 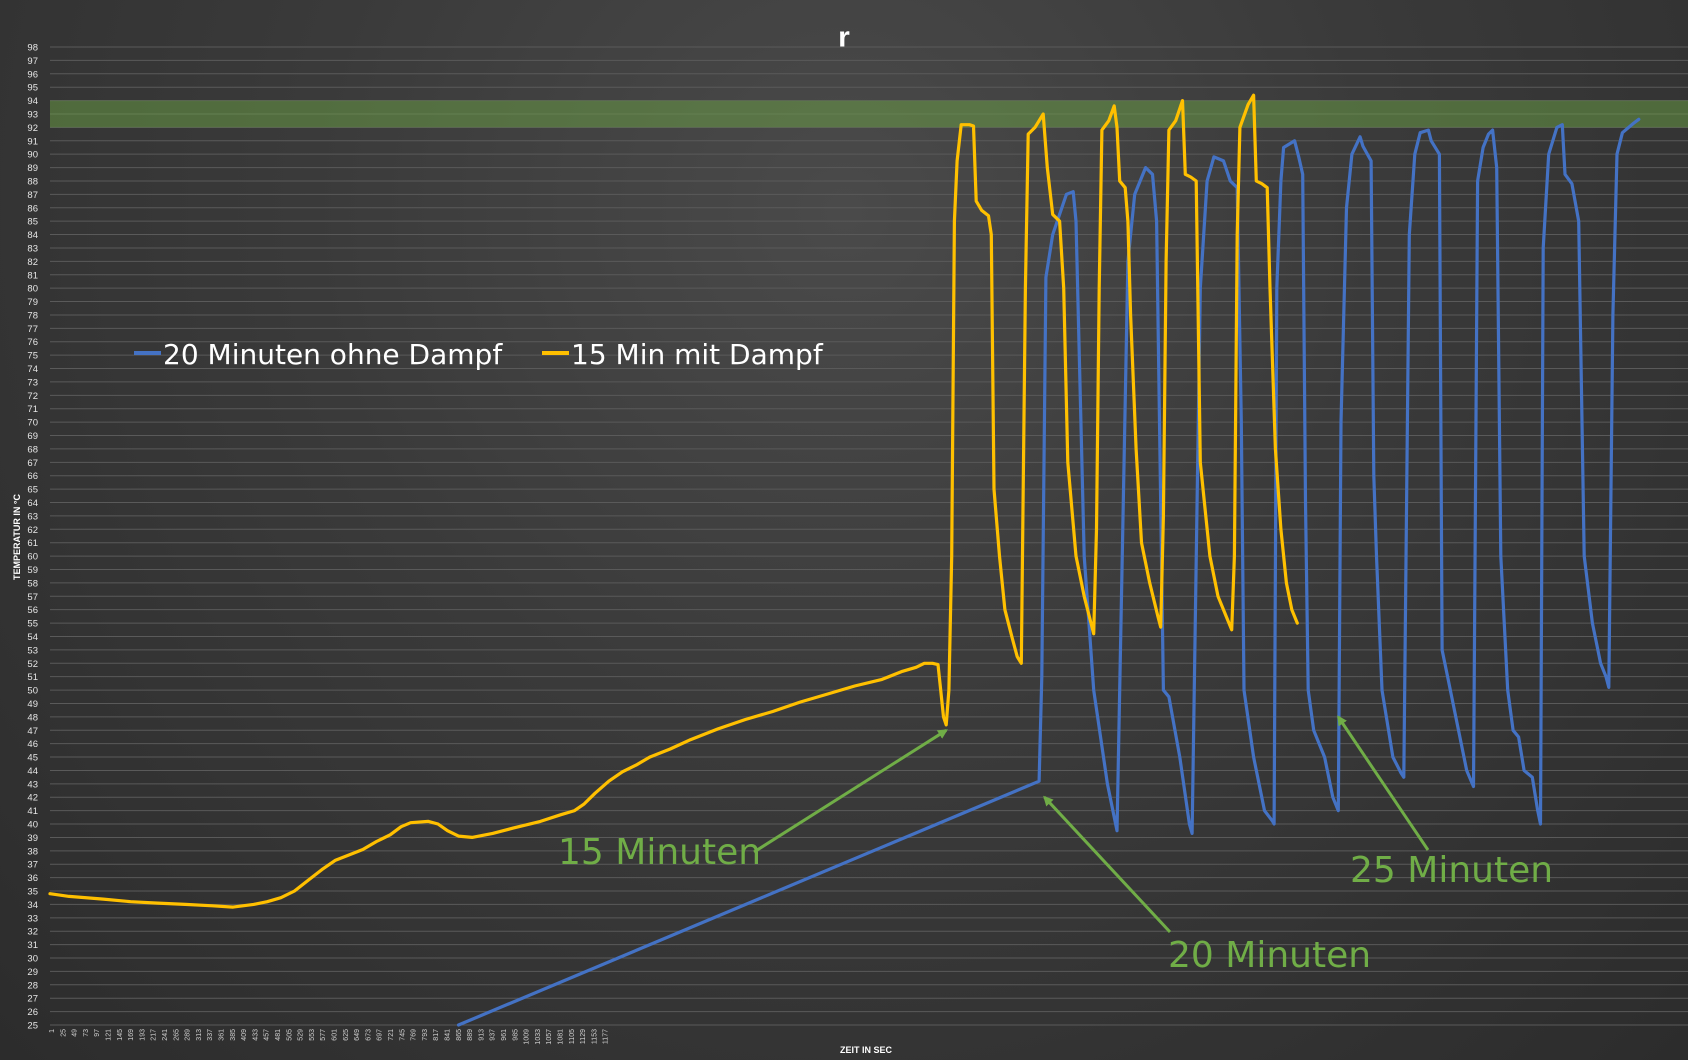 I want to click on x-tick-label: 1105, so click(x=572, y=1036).